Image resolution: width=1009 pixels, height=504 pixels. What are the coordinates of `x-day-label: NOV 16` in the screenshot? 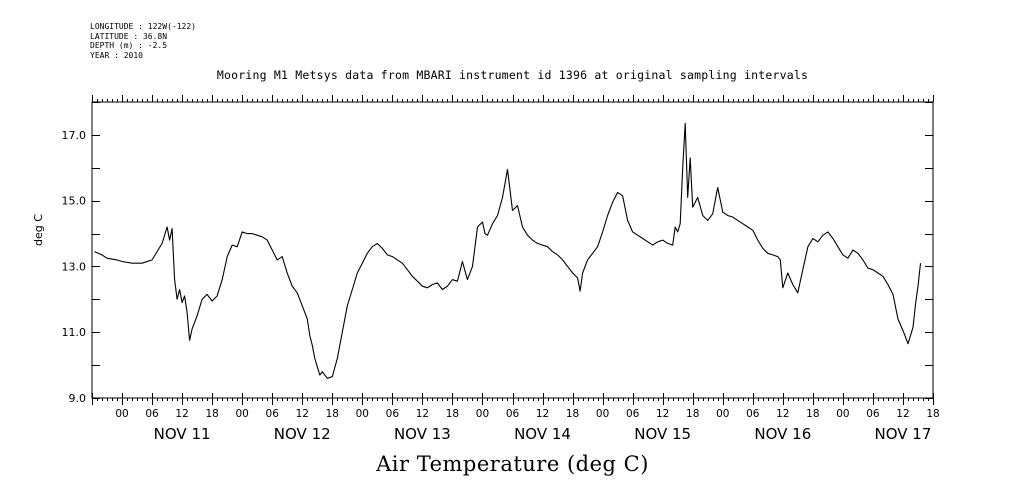 It's located at (782, 434).